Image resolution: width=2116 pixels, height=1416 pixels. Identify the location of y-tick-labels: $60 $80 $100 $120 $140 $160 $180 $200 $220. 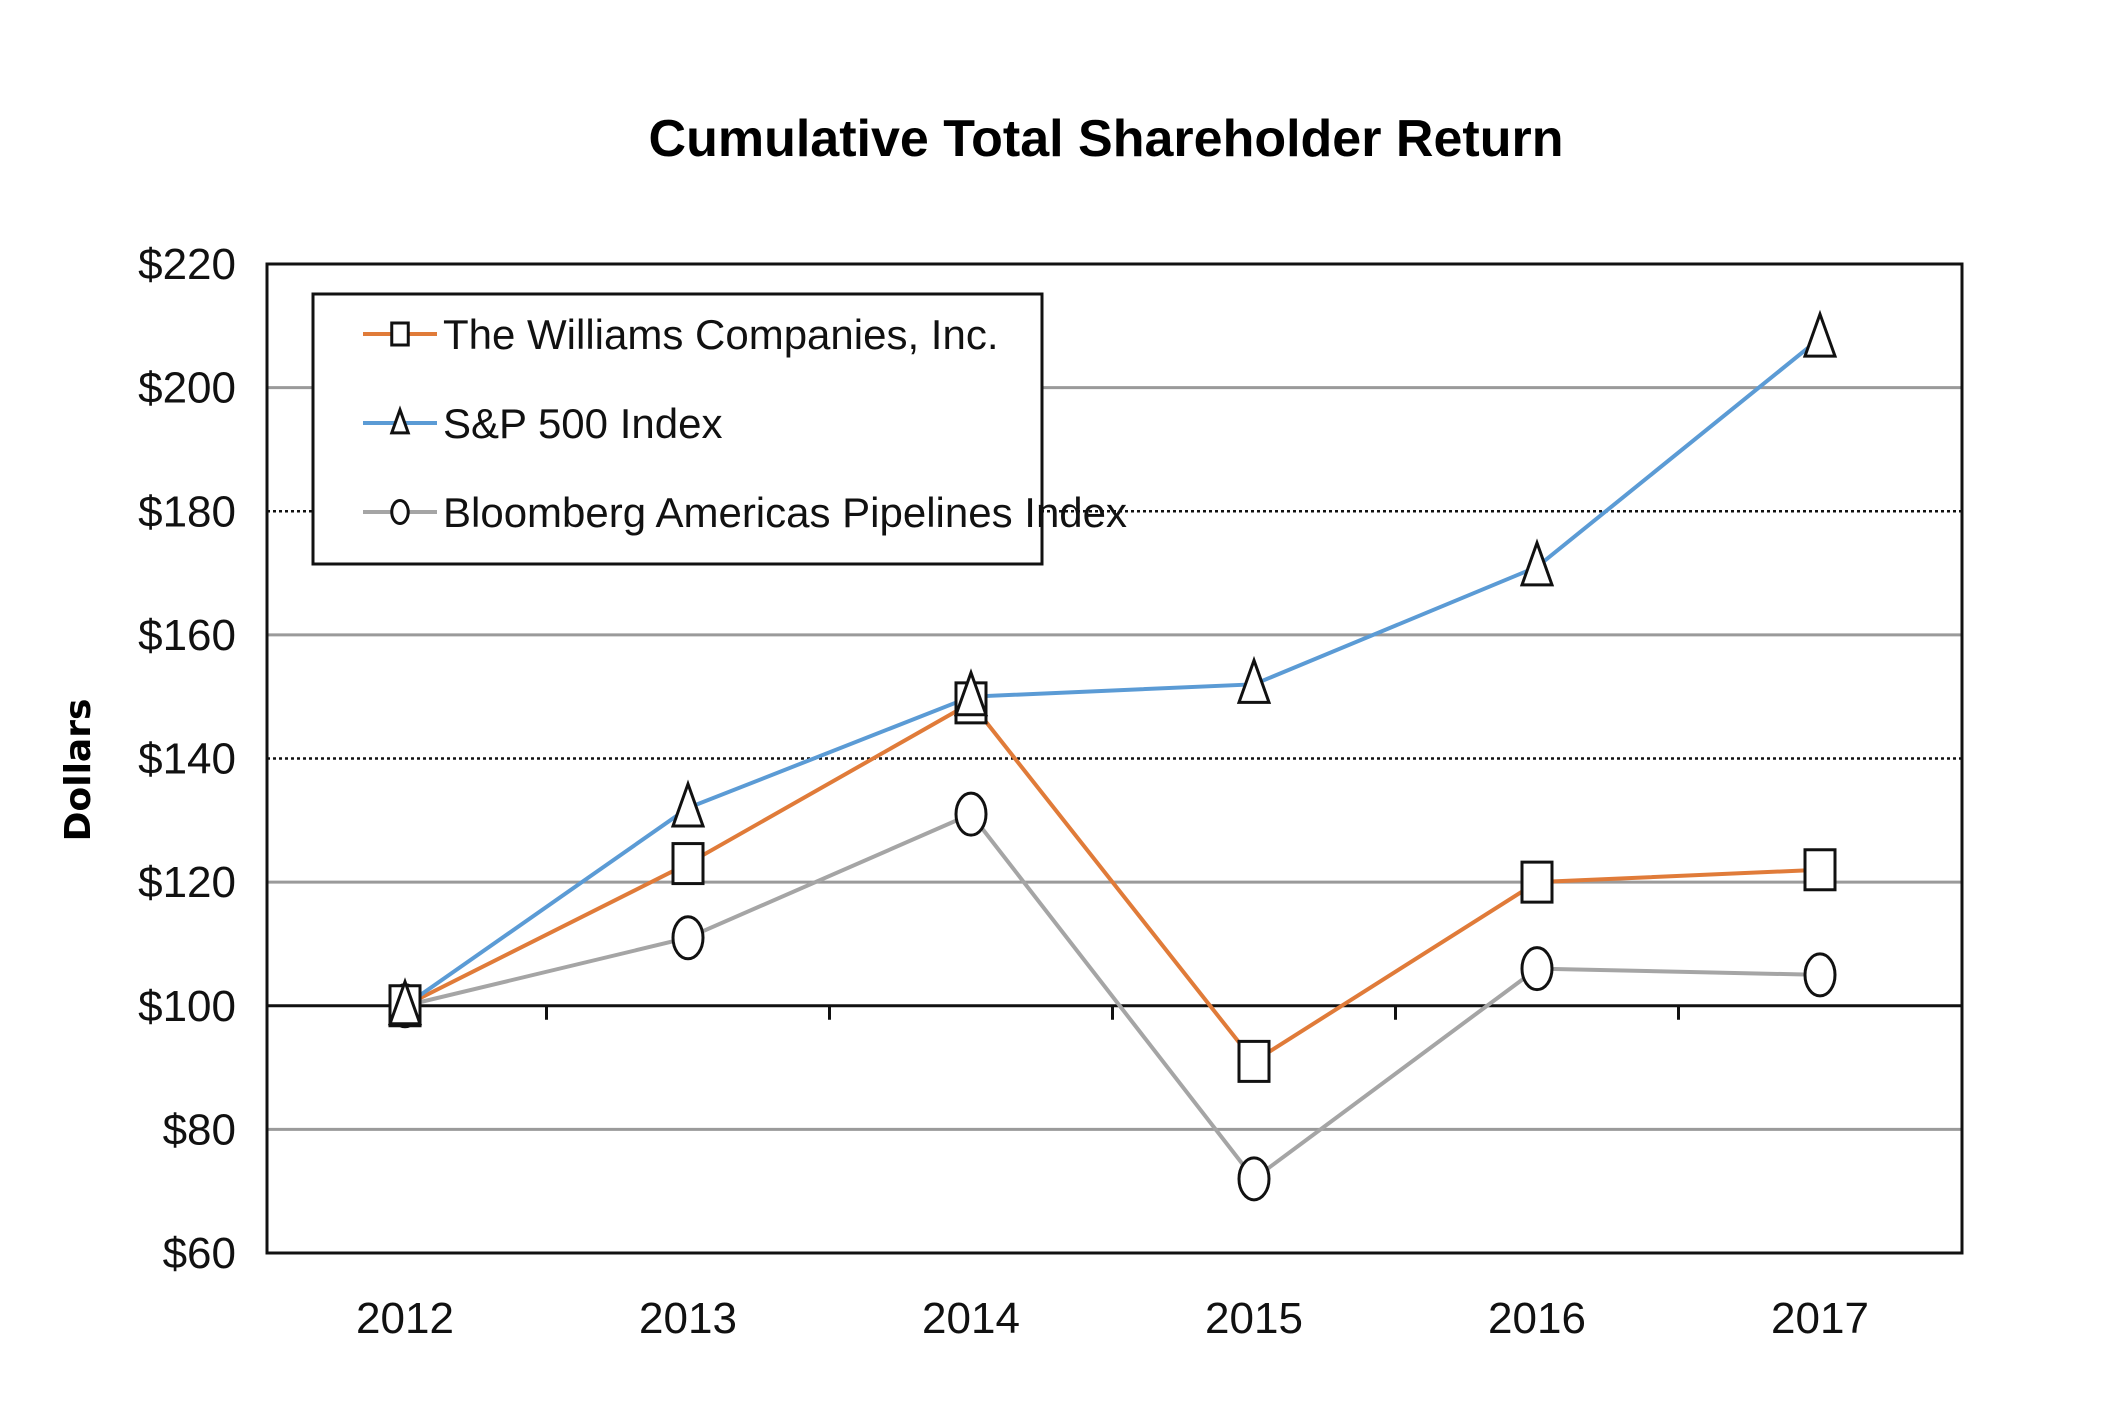
(187, 759).